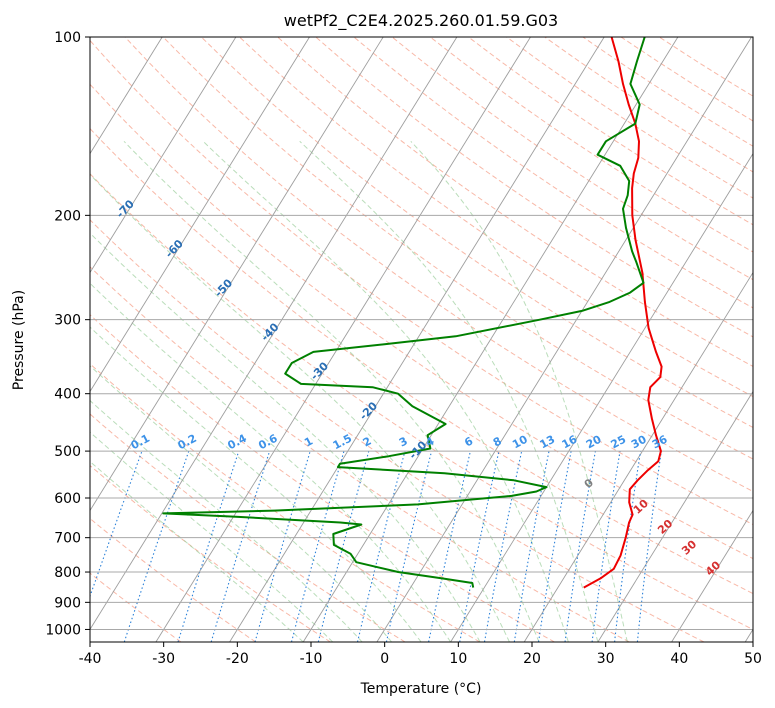 The image size is (775, 708). What do you see at coordinates (421, 689) in the screenshot?
I see `x-axis-label: Temperature (°C)` at bounding box center [421, 689].